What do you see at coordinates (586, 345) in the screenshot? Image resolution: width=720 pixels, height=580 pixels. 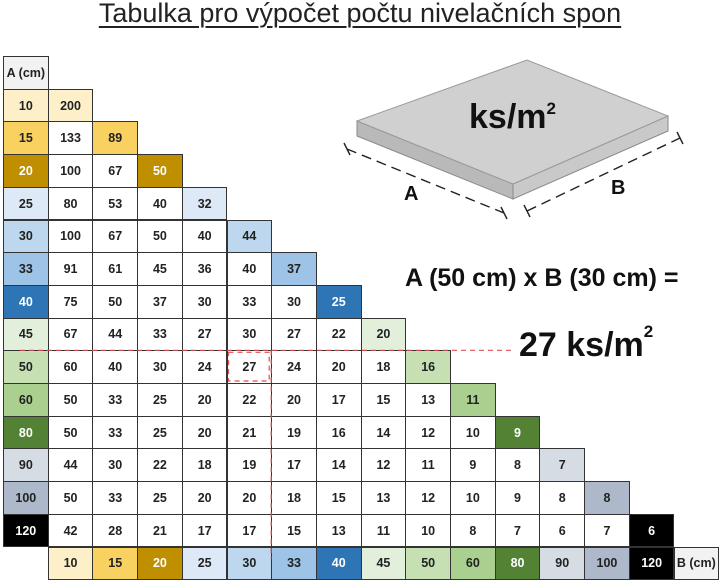 I see `example-result: 27 ks/m2` at bounding box center [586, 345].